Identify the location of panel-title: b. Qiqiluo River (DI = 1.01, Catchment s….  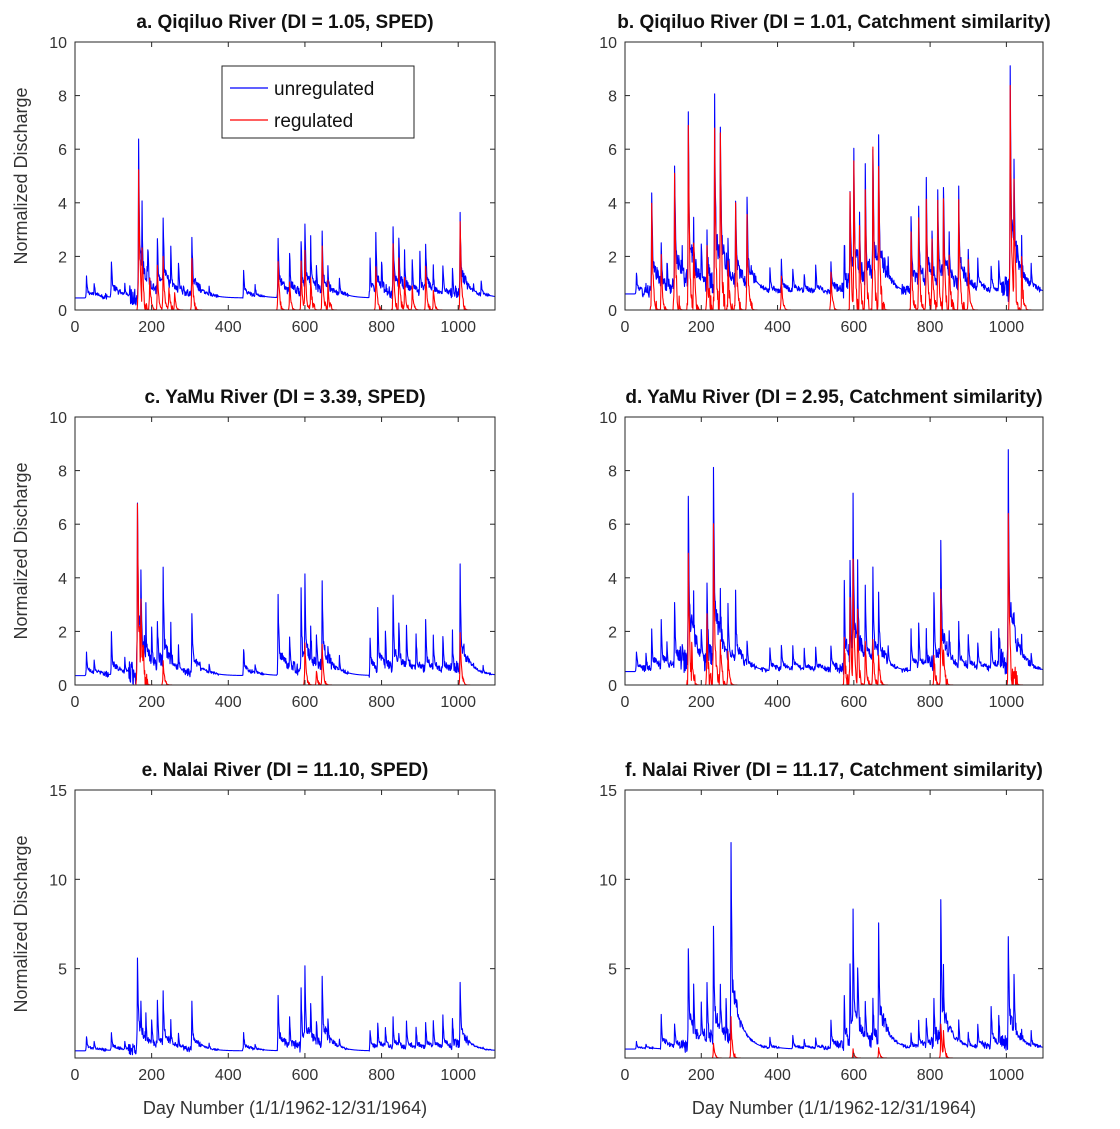
(833, 22).